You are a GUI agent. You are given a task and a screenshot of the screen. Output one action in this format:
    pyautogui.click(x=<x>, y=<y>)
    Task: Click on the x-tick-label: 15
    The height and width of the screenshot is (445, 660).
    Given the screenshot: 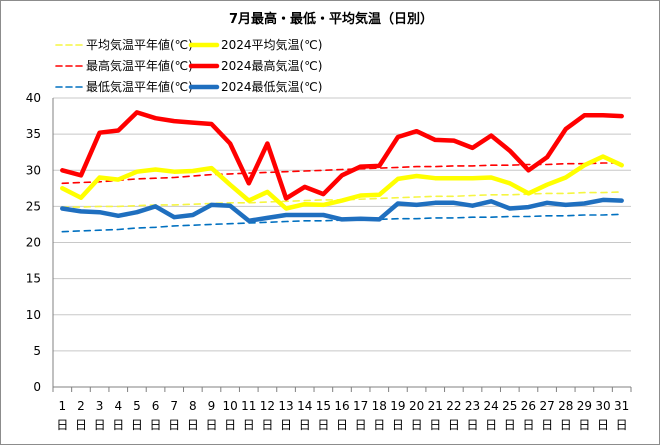 What is the action you would take?
    pyautogui.click(x=323, y=406)
    